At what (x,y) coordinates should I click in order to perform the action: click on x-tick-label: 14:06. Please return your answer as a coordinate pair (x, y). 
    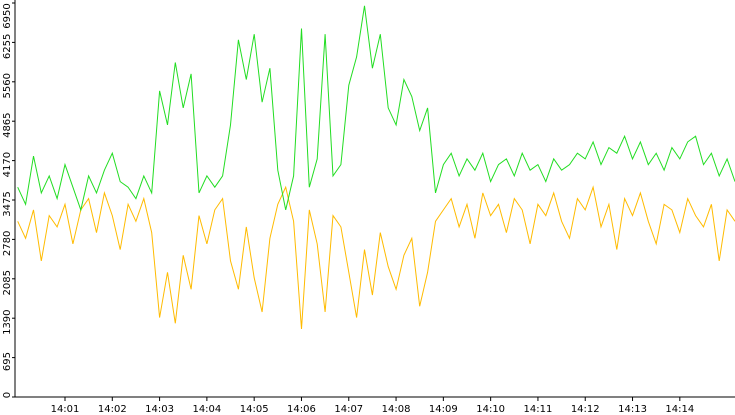
    Looking at the image, I should click on (301, 409).